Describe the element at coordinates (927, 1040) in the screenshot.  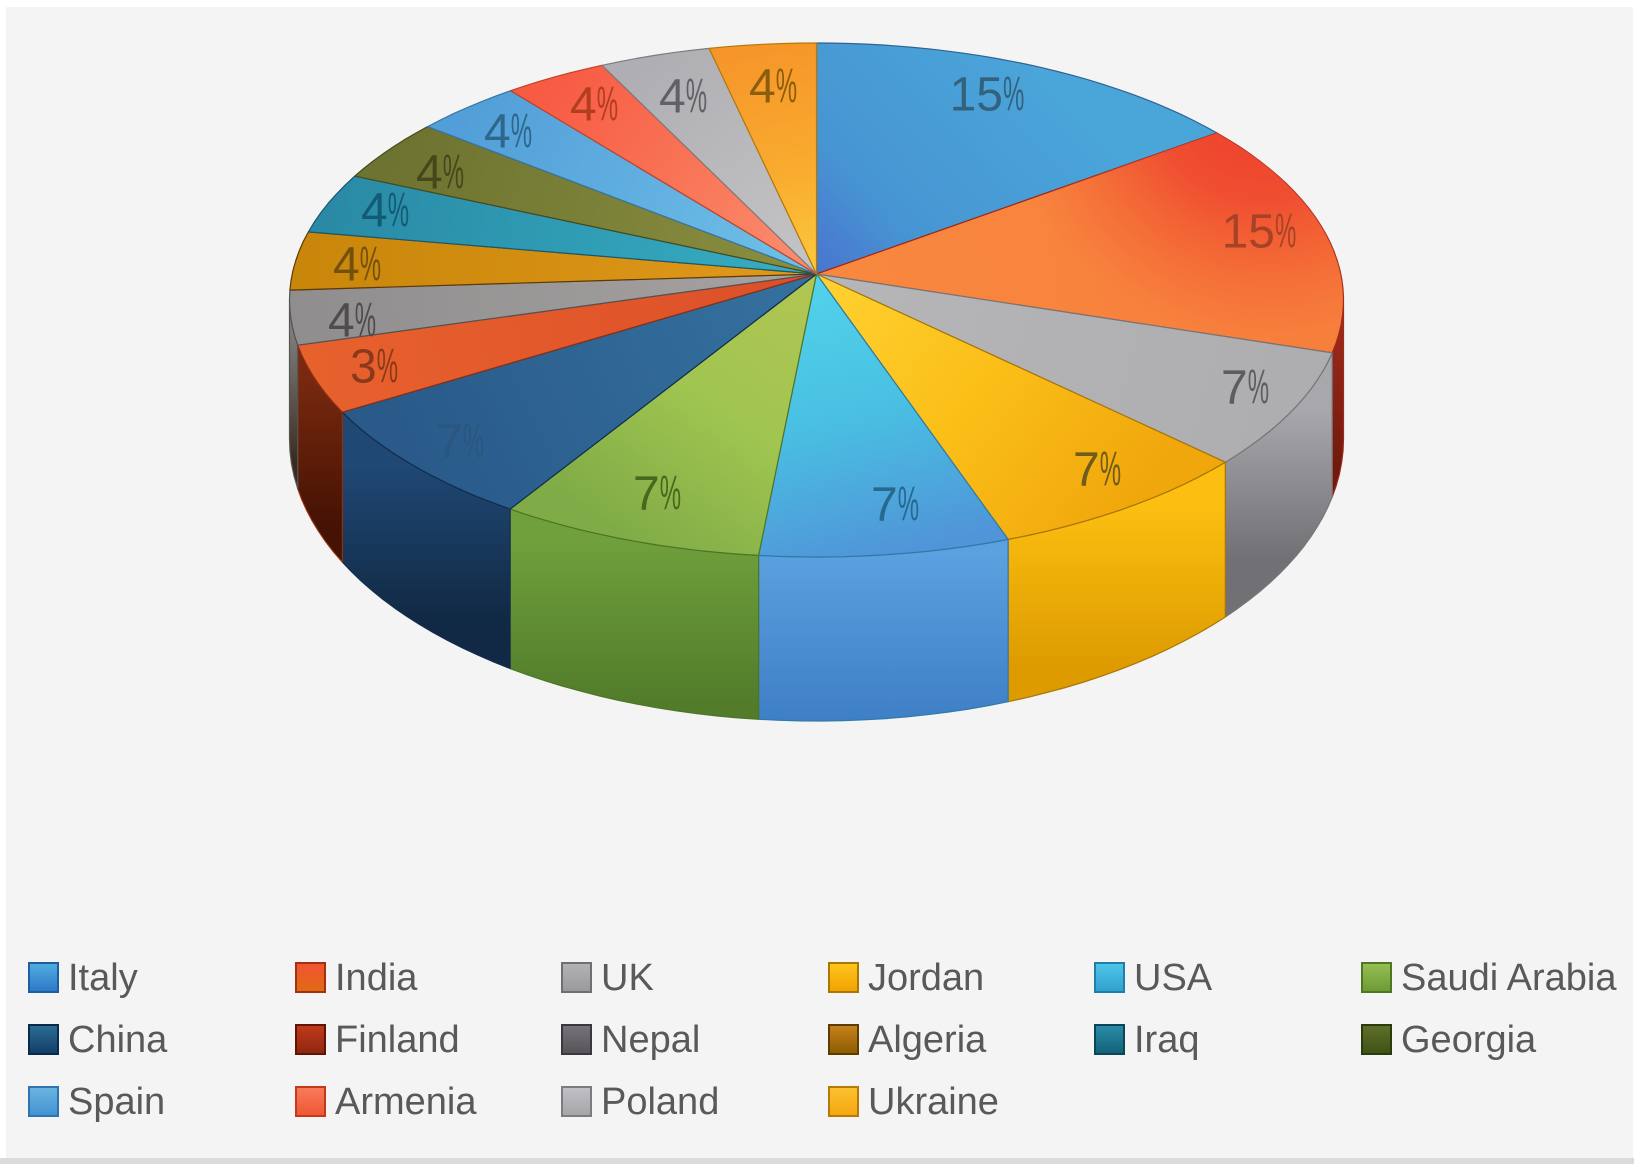
I see `svg-text: Algeria` at that location.